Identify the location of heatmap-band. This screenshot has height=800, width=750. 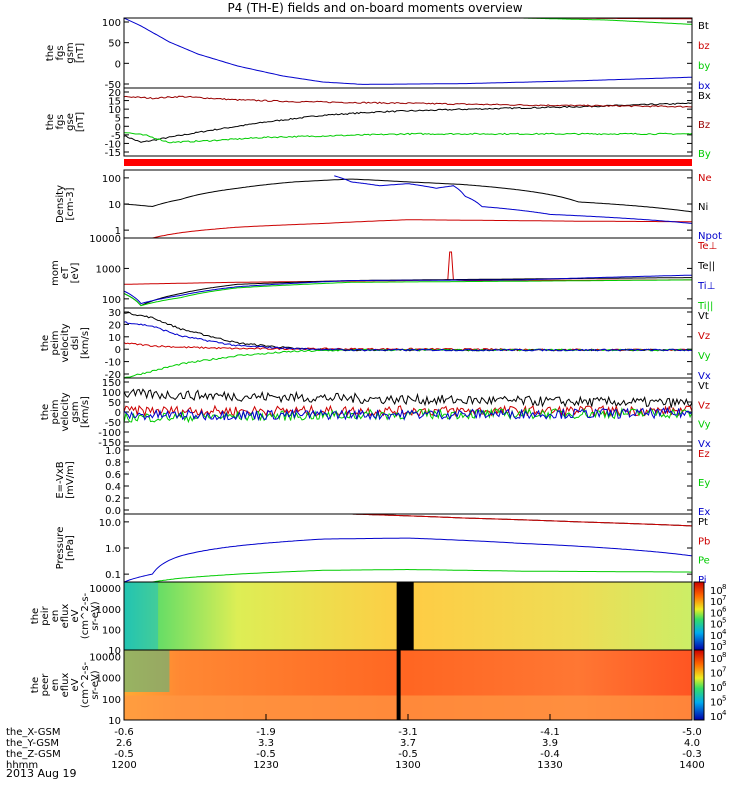
(147, 671).